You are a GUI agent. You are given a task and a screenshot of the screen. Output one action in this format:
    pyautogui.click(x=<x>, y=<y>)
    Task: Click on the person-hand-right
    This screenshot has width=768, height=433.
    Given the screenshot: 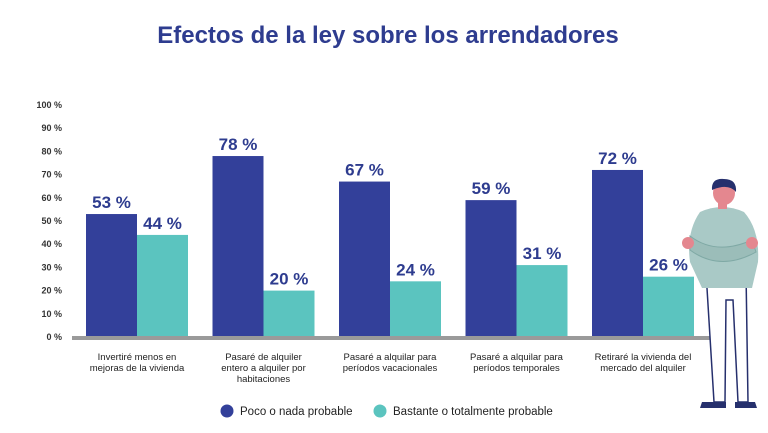 What is the action you would take?
    pyautogui.click(x=752, y=243)
    